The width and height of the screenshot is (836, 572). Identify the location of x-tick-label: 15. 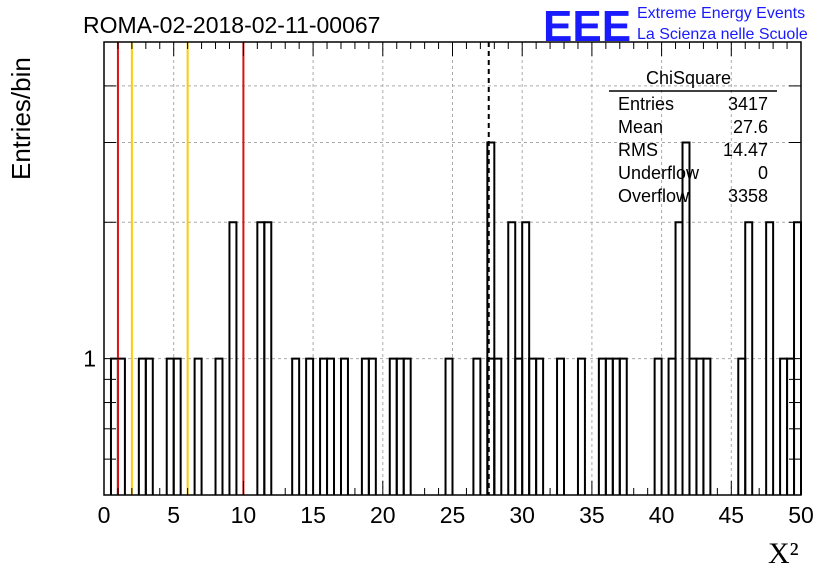
(313, 515).